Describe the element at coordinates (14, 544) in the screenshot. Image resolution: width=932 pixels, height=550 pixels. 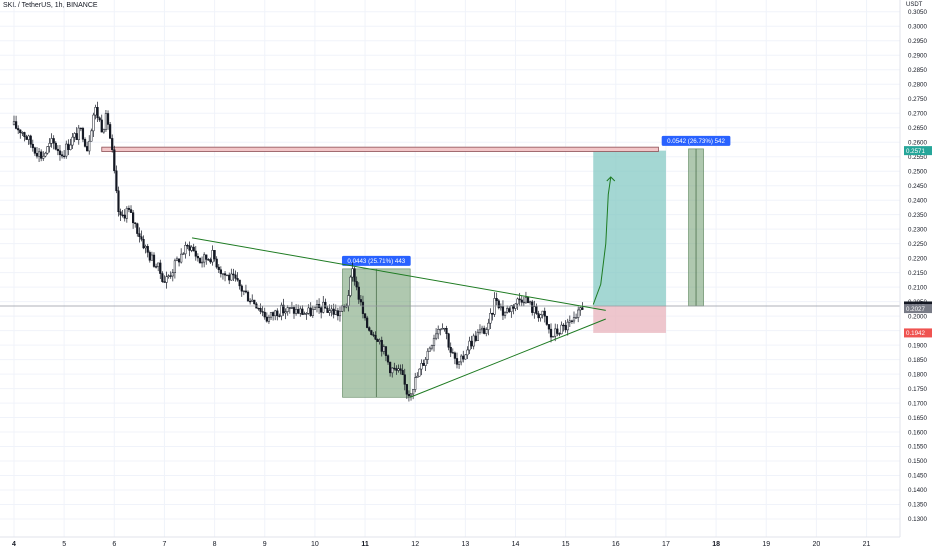
I see `x-tick-label: 4` at that location.